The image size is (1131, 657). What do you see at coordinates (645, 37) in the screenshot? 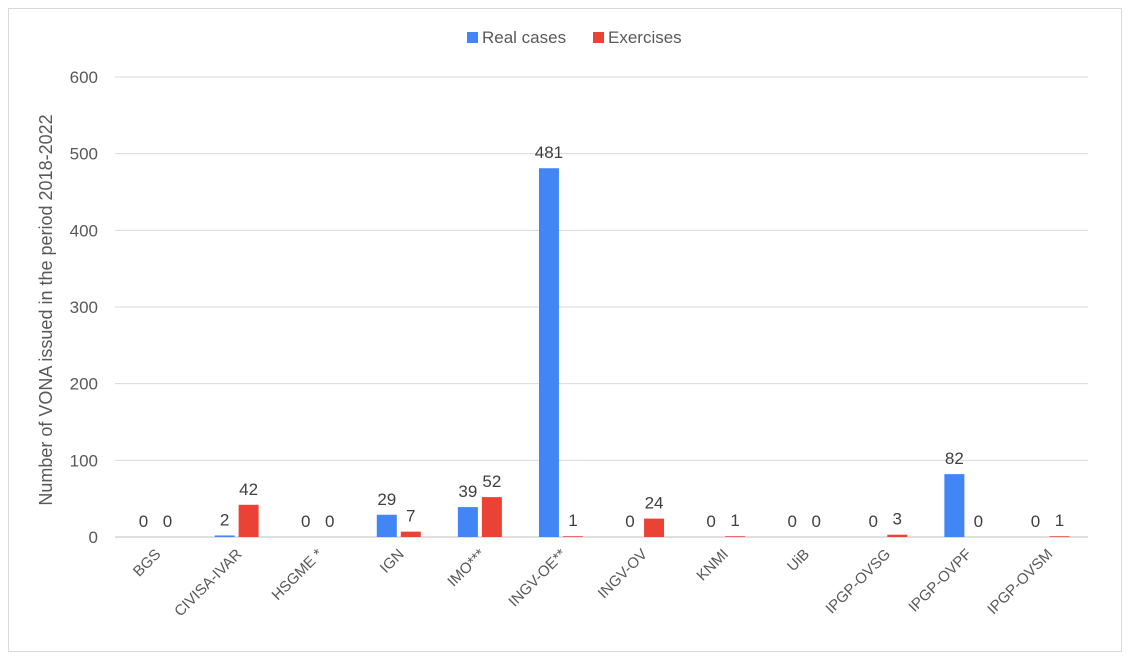
I see `legend-label: Exercises` at bounding box center [645, 37].